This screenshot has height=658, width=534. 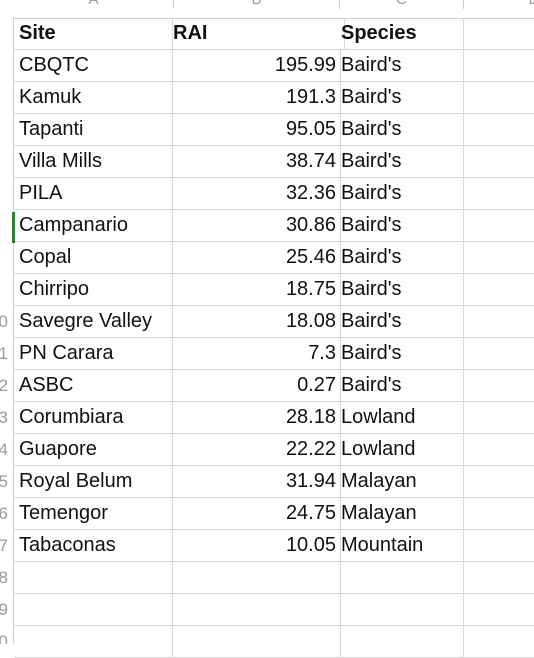 I want to click on cell-site: Kamuk, so click(x=93, y=98).